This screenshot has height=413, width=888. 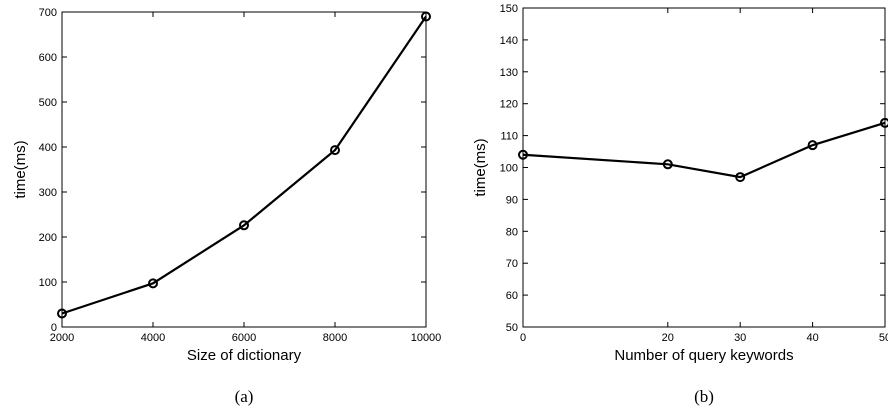 What do you see at coordinates (703, 355) in the screenshot?
I see `chart-b-x-axis-label: Number of query keywords` at bounding box center [703, 355].